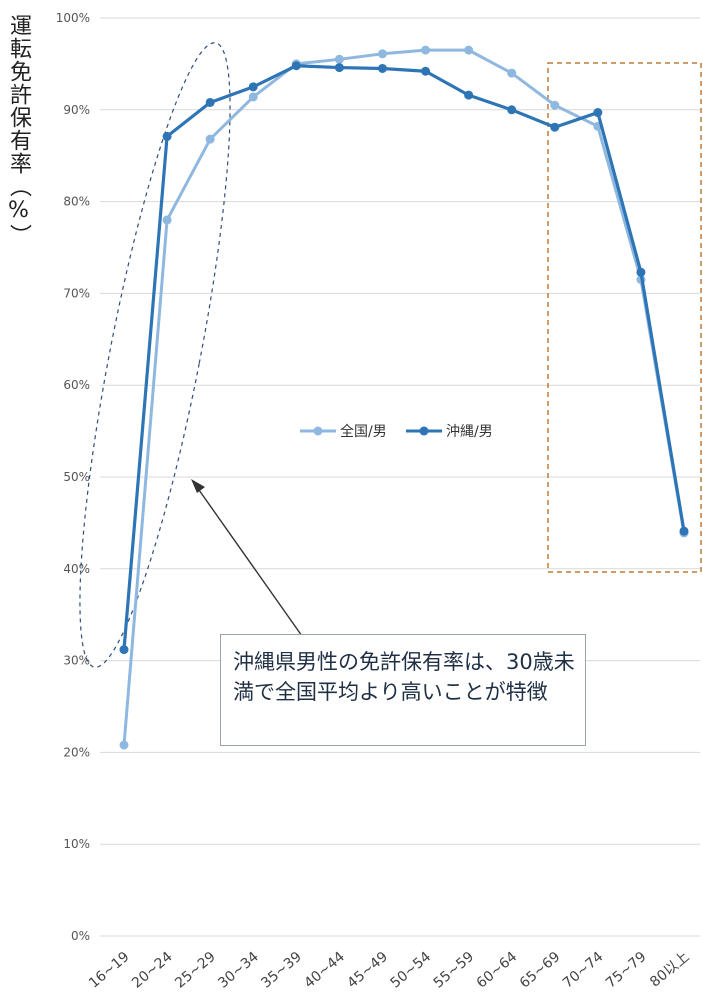 Image resolution: width=703 pixels, height=1006 pixels. I want to click on y-tick-label: 40%, so click(76, 569).